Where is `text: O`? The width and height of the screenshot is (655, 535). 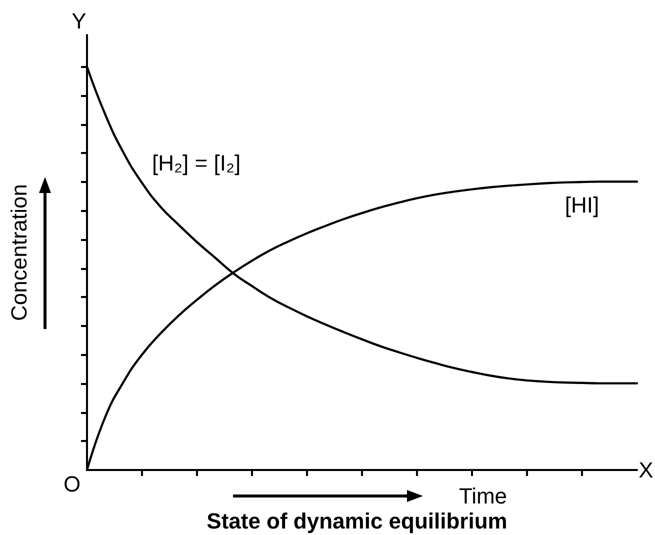
text: O is located at coordinates (72, 484).